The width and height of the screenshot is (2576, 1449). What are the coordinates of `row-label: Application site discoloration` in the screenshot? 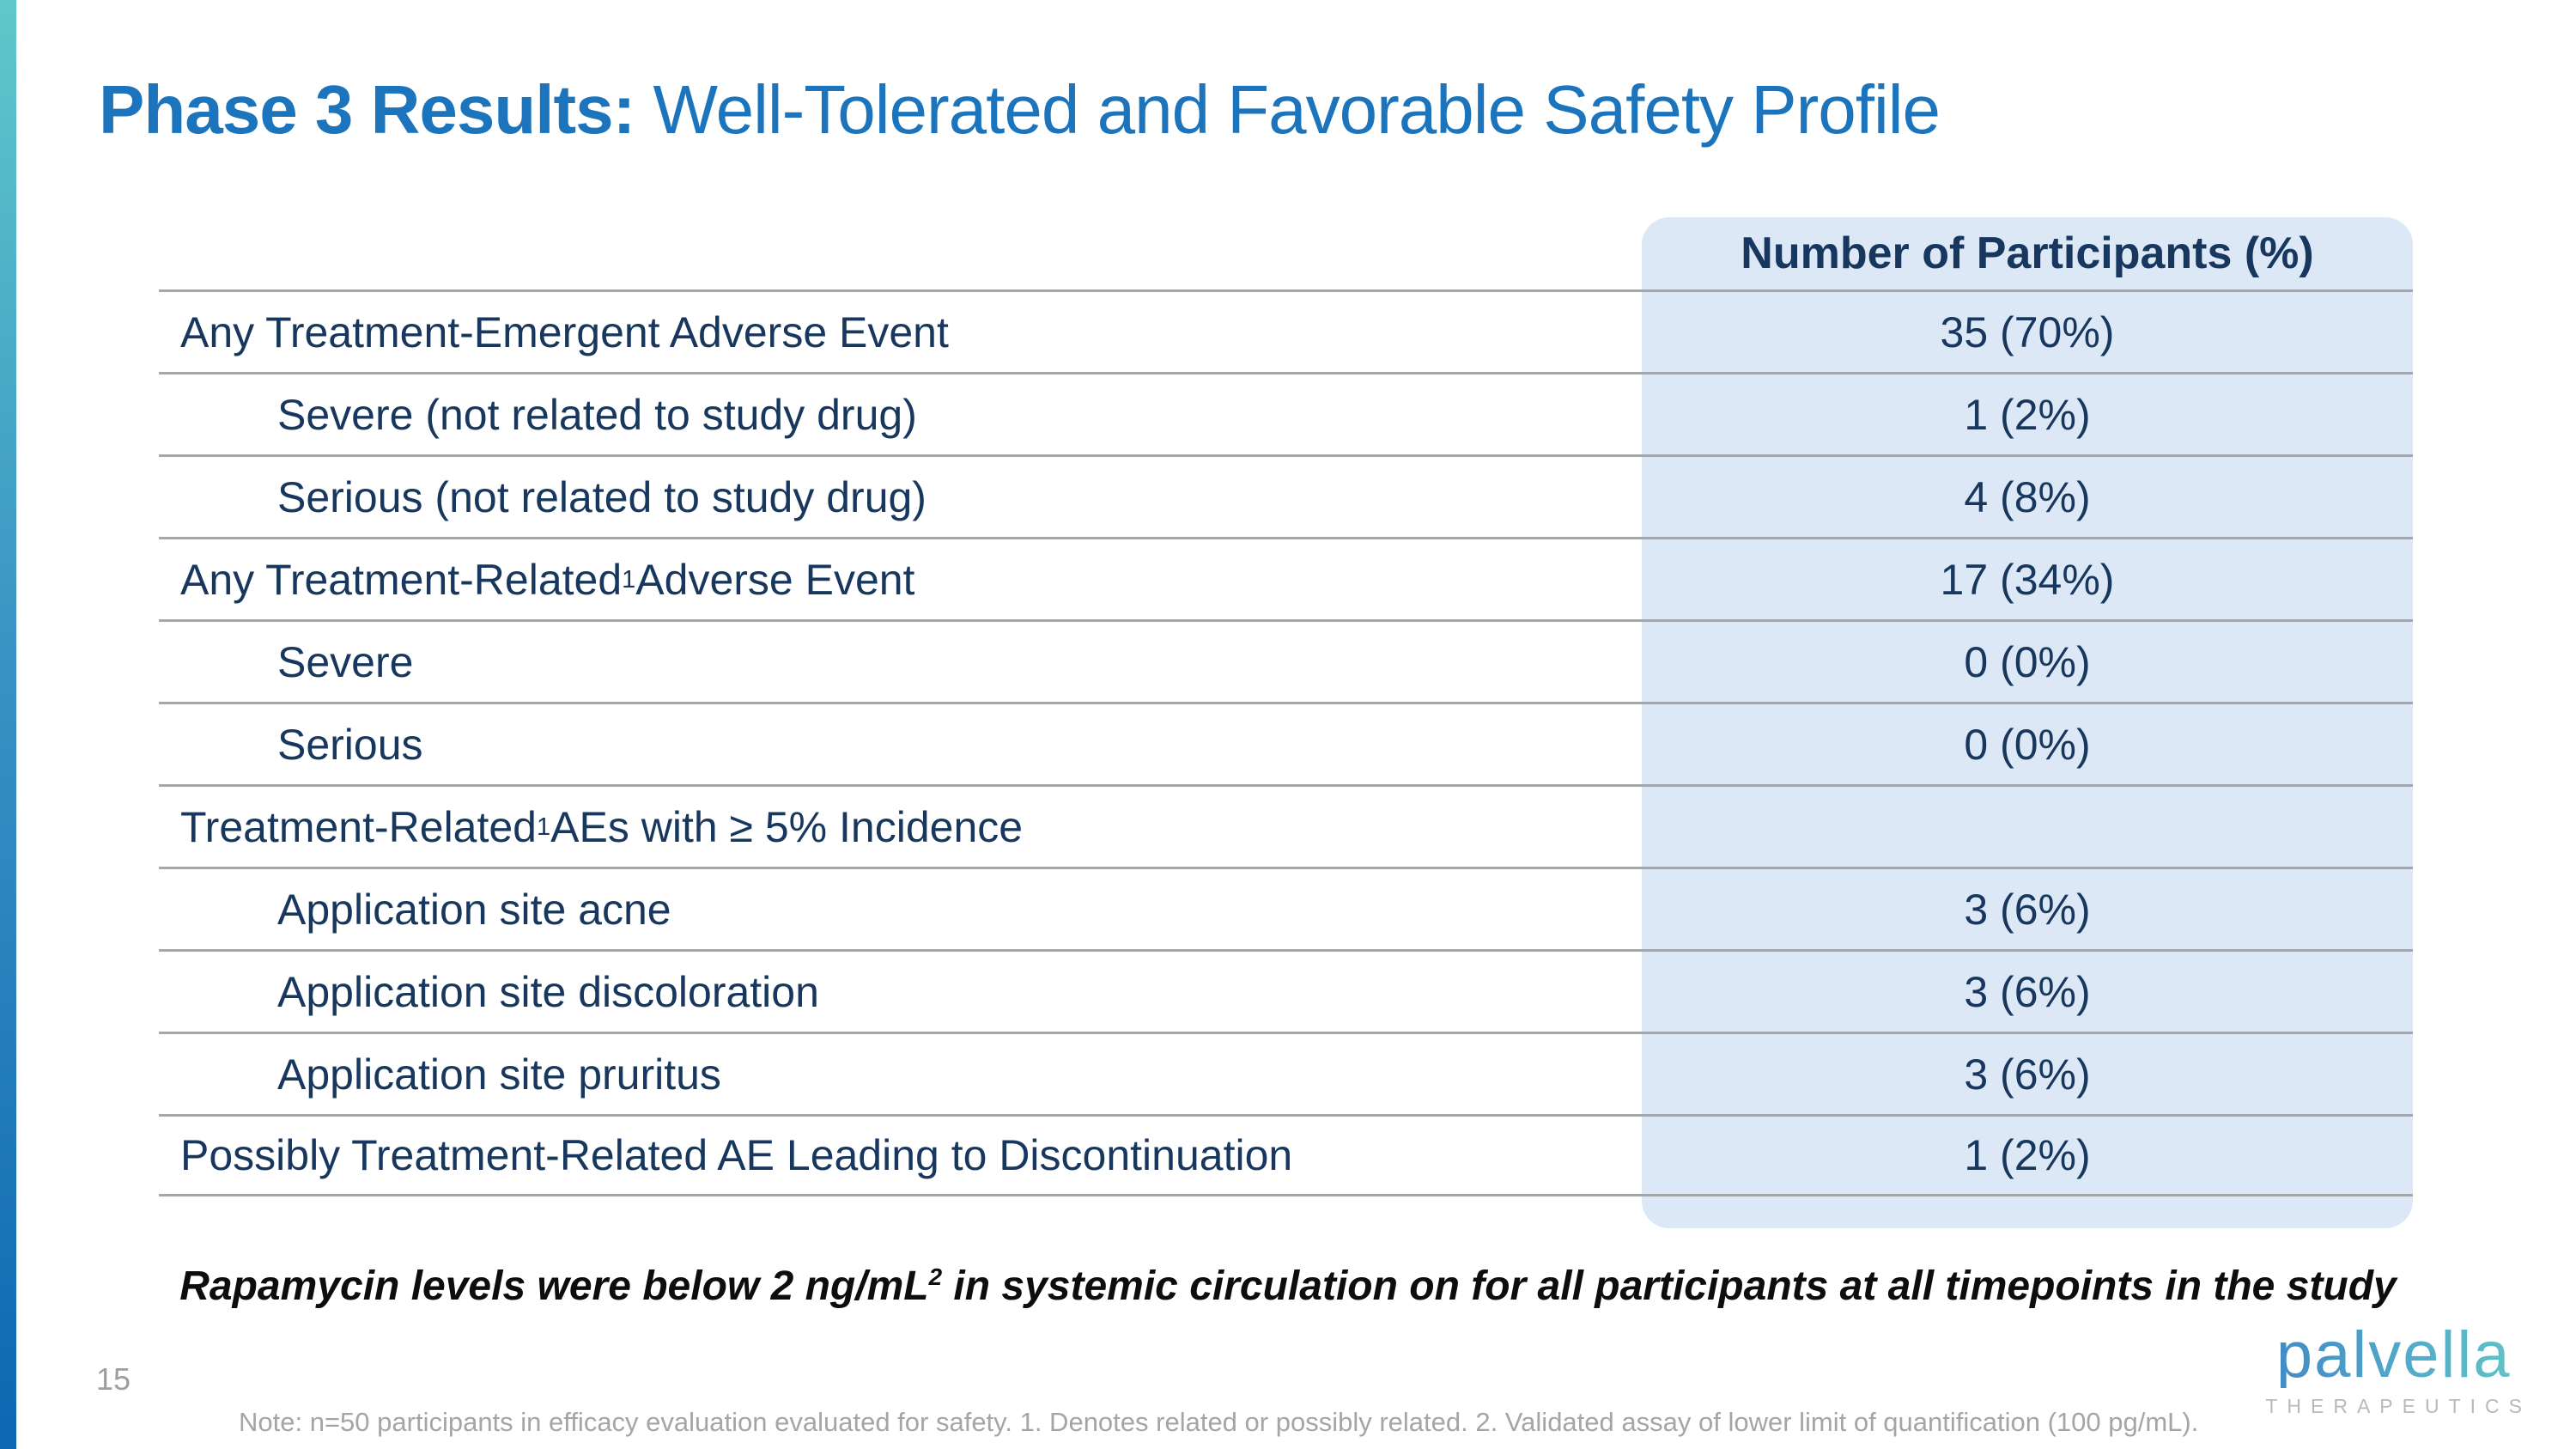 It's located at (548, 991).